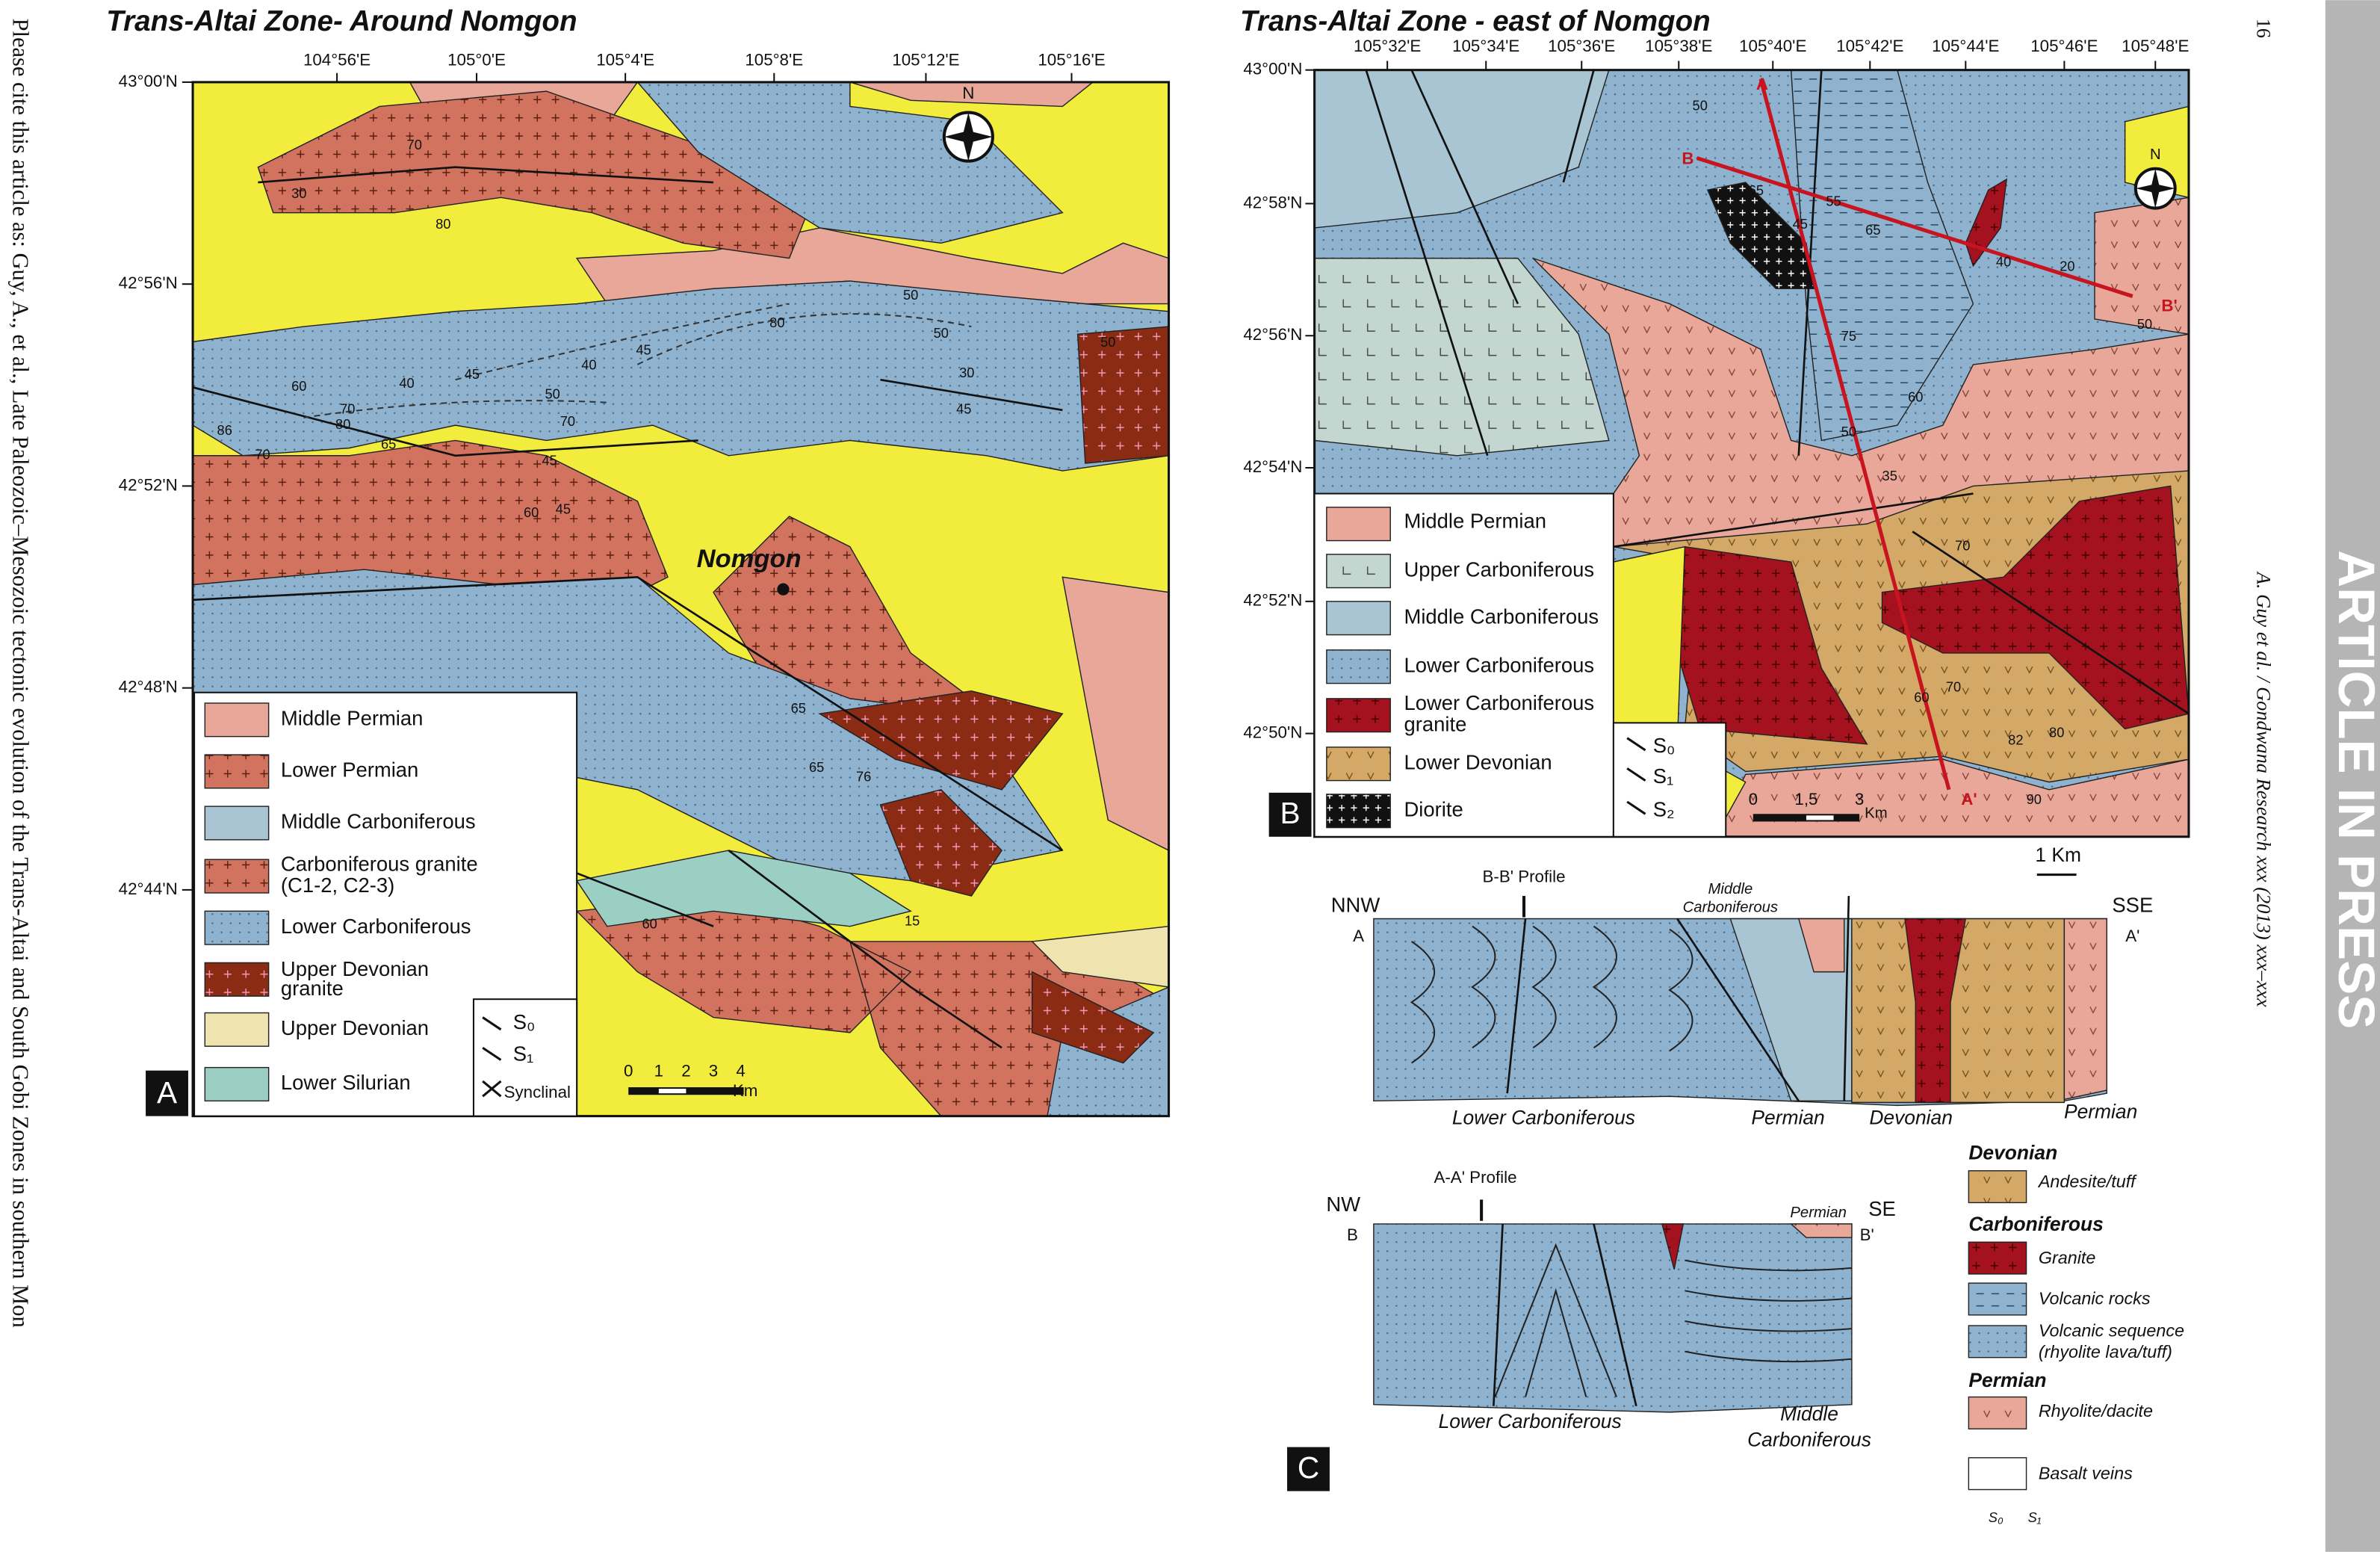  Describe the element at coordinates (1760, 235) in the screenshot. I see `diorite-unit` at that location.